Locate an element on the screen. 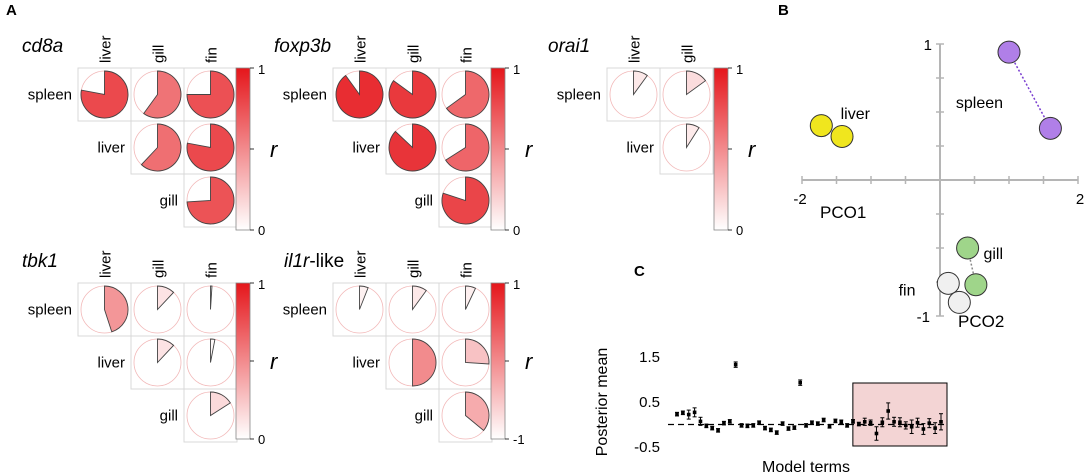 Image resolution: width=1084 pixels, height=476 pixels. colorbar is located at coordinates (243, 149).